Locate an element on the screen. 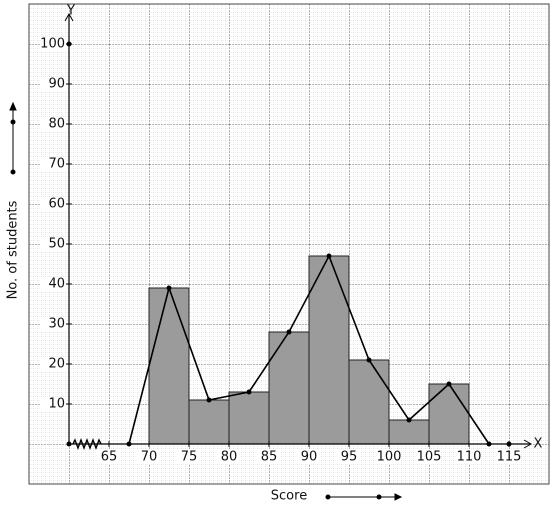 The image size is (554, 510). x-tick-label: 80 is located at coordinates (229, 457).